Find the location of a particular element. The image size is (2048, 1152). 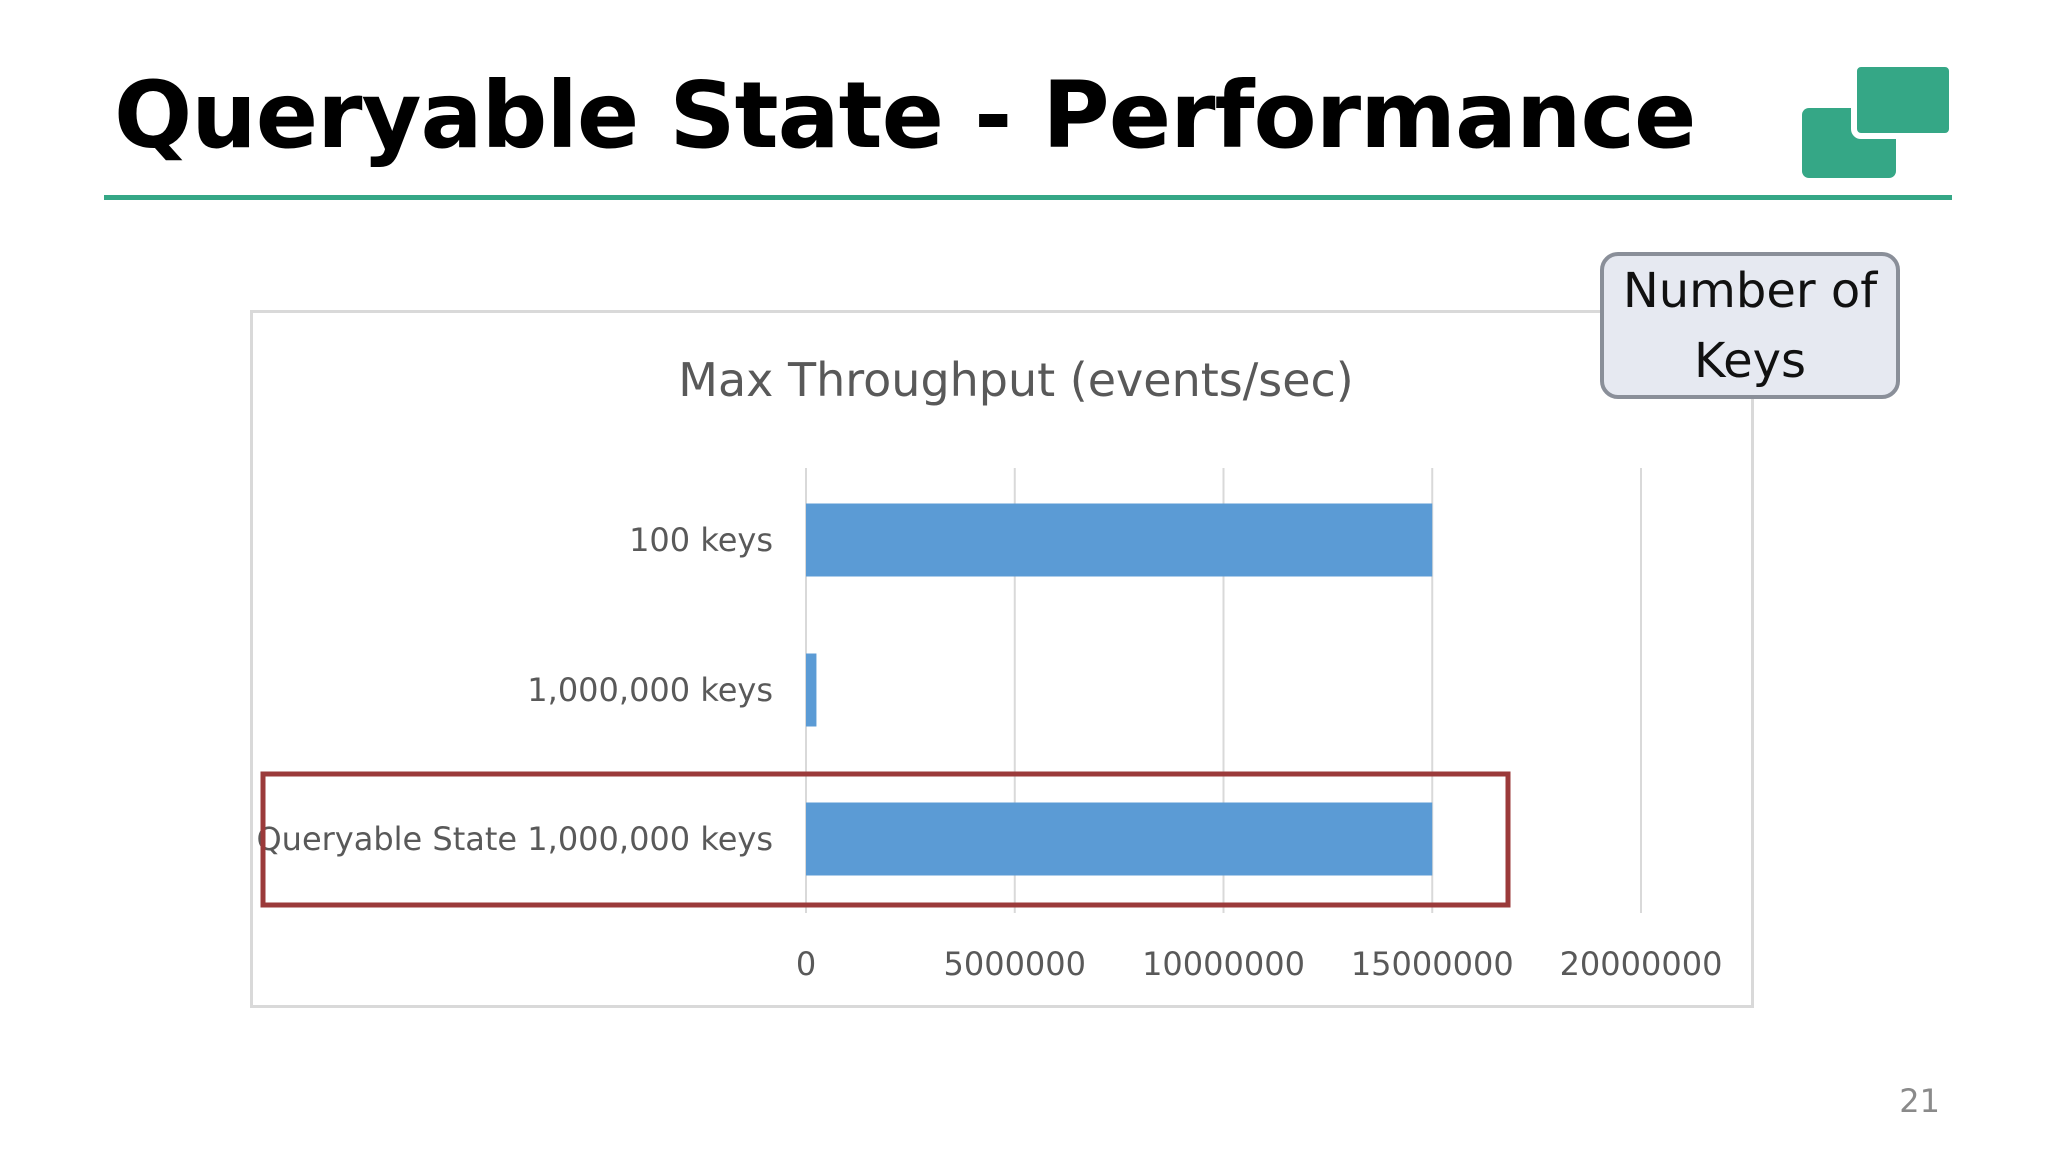

flink-logo-icon is located at coordinates (1877, 121).